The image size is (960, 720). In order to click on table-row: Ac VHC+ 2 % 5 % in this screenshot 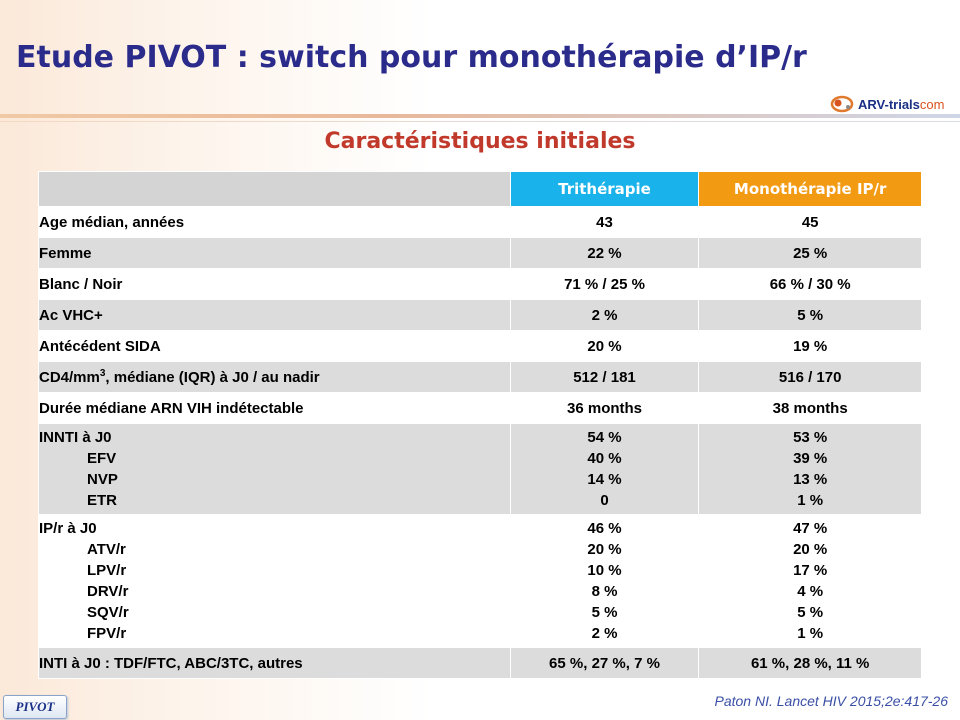, I will do `click(480, 315)`.